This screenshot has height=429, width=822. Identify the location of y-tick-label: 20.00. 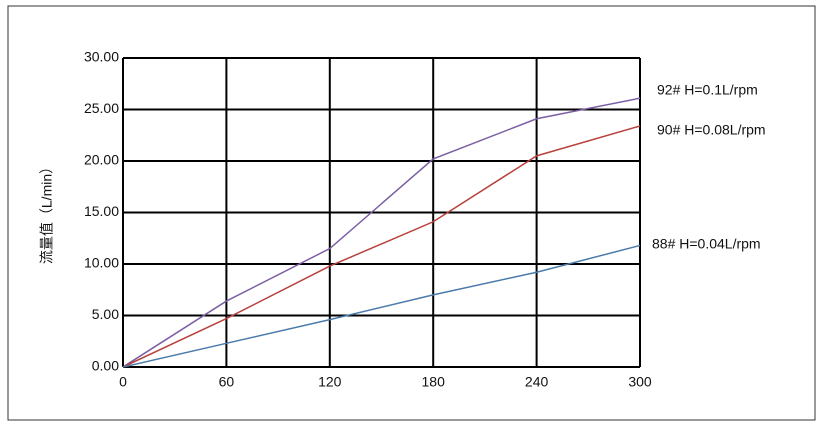
(101, 160).